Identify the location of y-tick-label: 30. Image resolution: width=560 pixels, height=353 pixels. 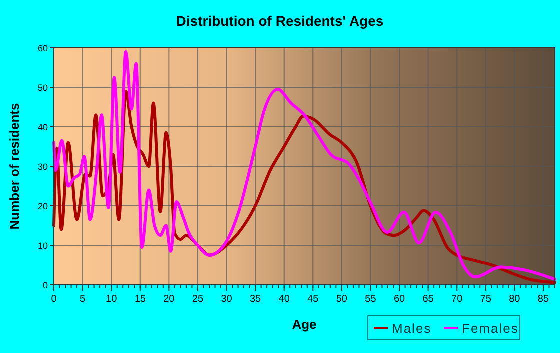
(43, 167).